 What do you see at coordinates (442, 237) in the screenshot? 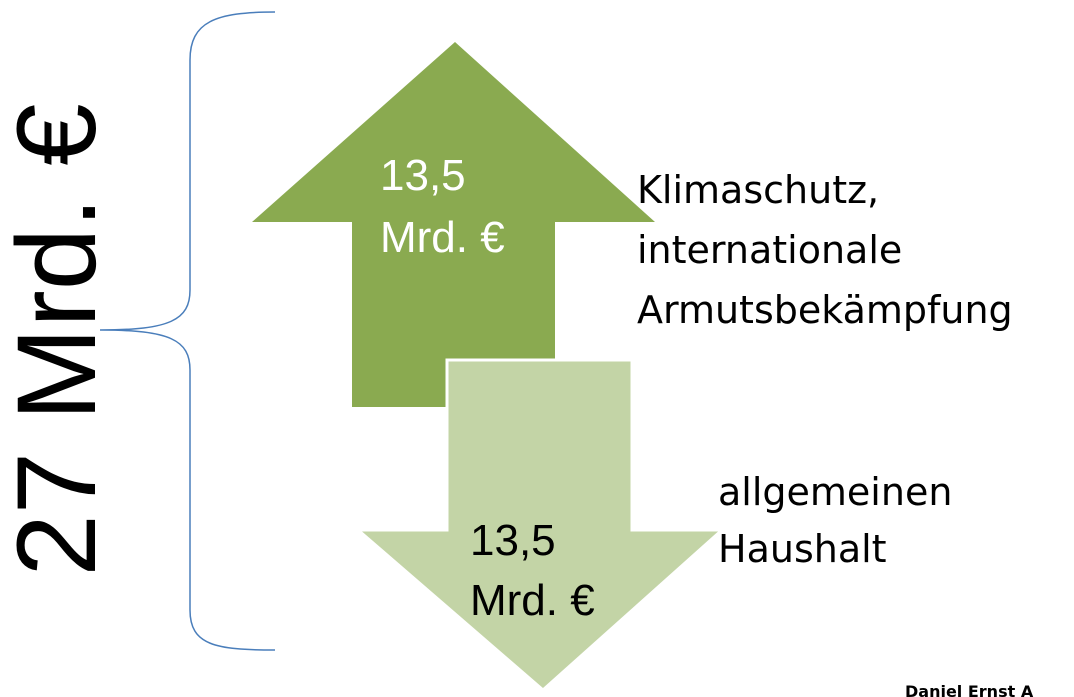
I see `up-amount: Mrd. €` at bounding box center [442, 237].